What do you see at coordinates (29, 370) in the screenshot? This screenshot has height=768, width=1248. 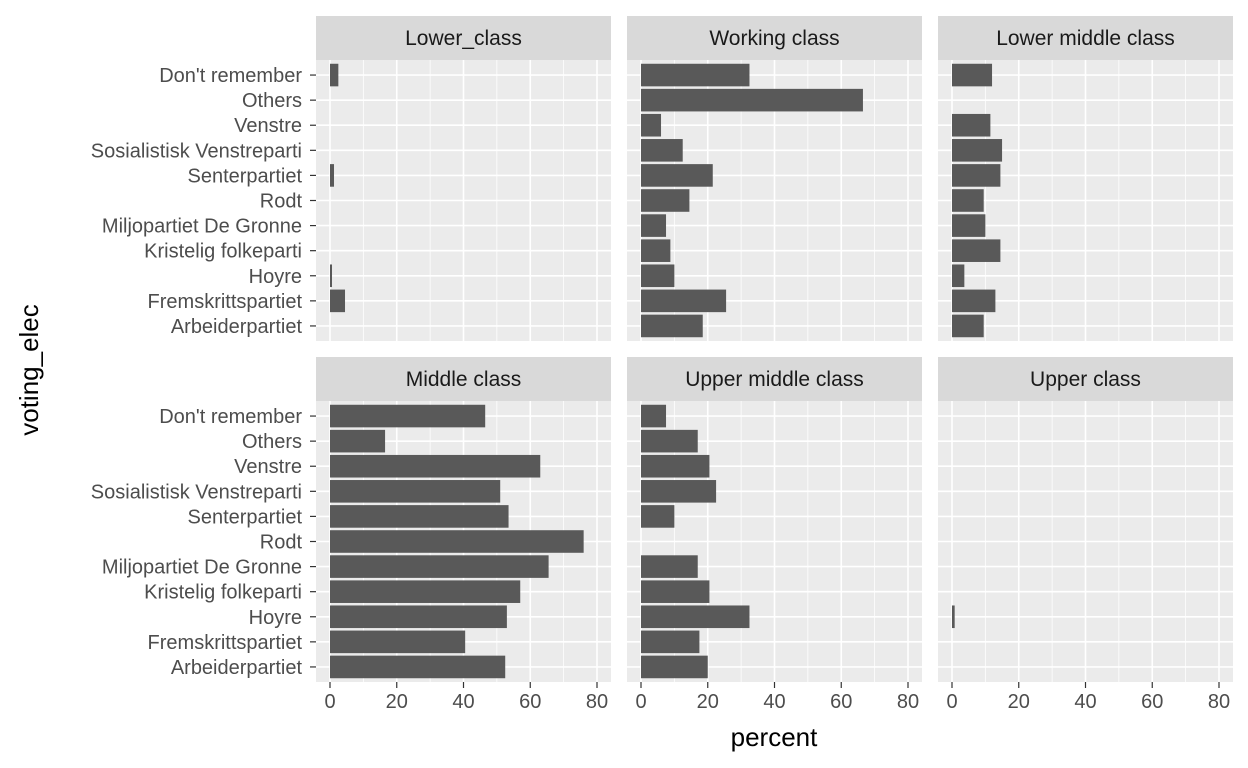 I see `y-axis-title: voting_elec` at bounding box center [29, 370].